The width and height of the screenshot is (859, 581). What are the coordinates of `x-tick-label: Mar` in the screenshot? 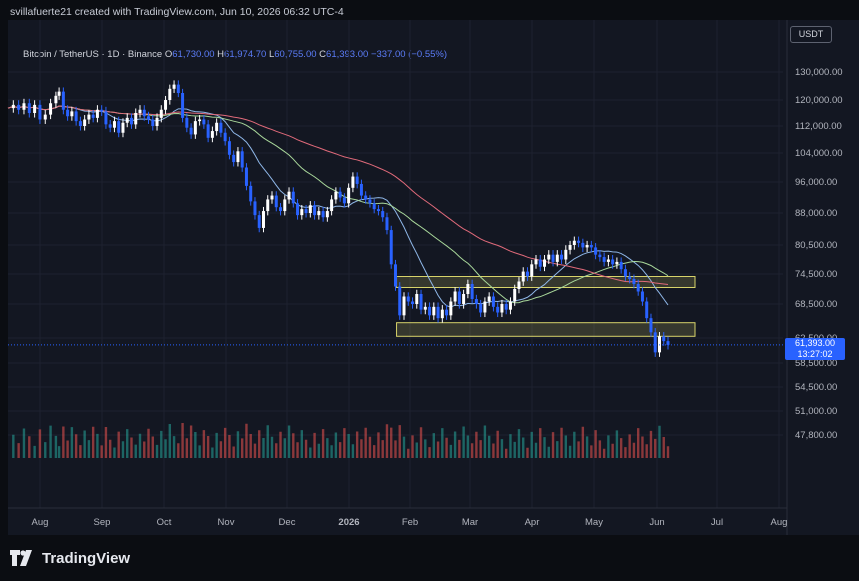 It's located at (470, 522).